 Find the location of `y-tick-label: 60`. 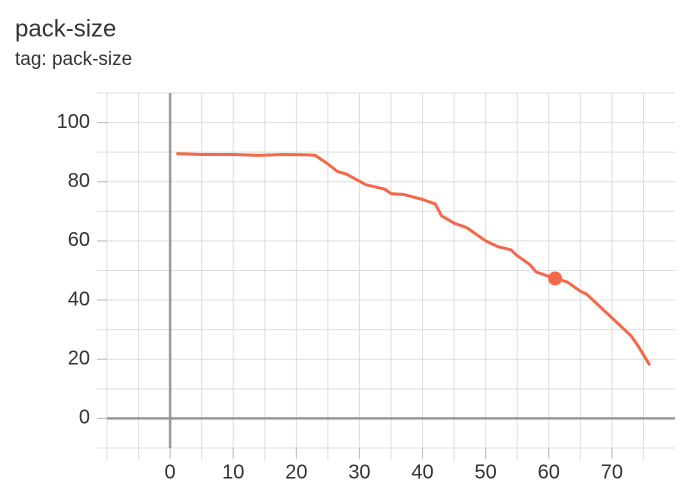

y-tick-label: 60 is located at coordinates (79, 240).